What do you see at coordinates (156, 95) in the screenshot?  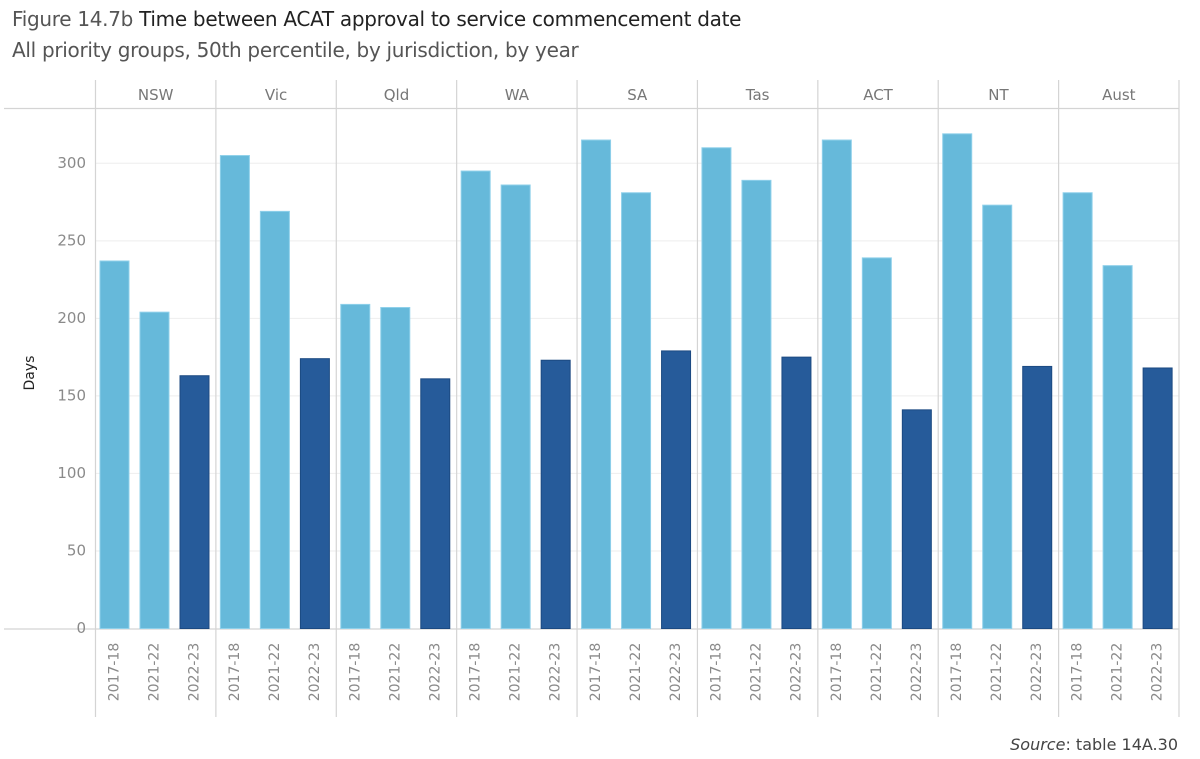 I see `panel-label-nsw: NSW` at bounding box center [156, 95].